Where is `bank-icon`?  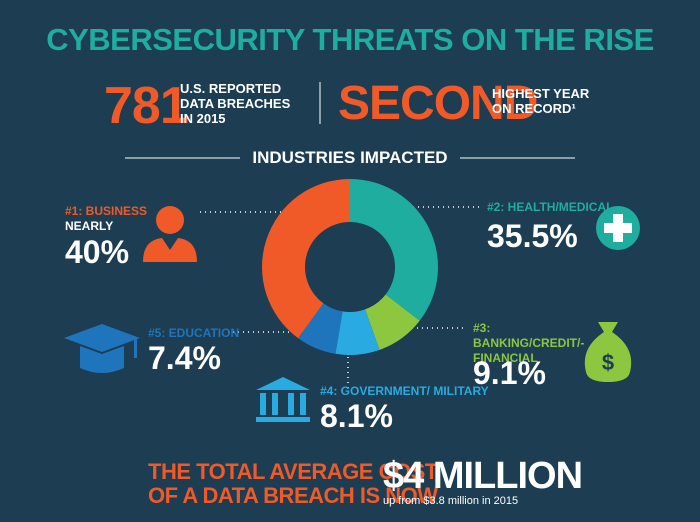 bank-icon is located at coordinates (283, 399).